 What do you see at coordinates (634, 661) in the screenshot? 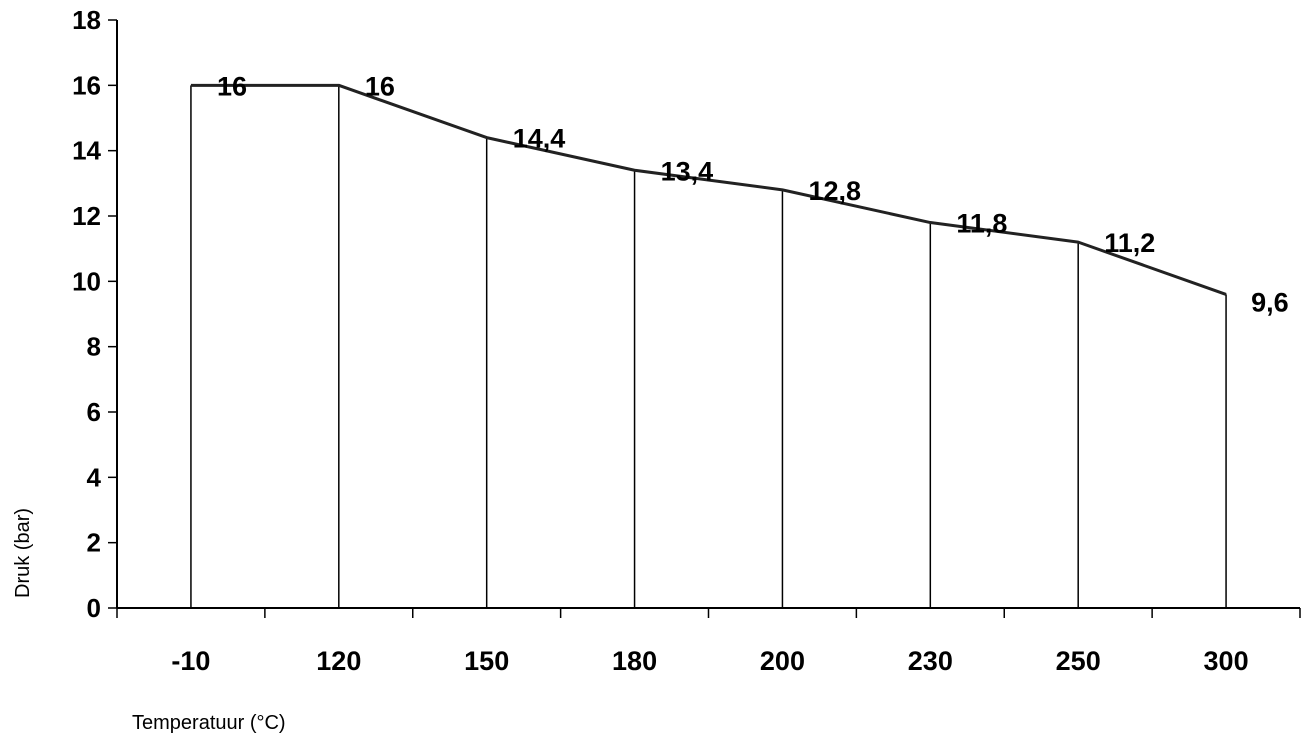
I see `x-tick-label: 180` at bounding box center [634, 661].